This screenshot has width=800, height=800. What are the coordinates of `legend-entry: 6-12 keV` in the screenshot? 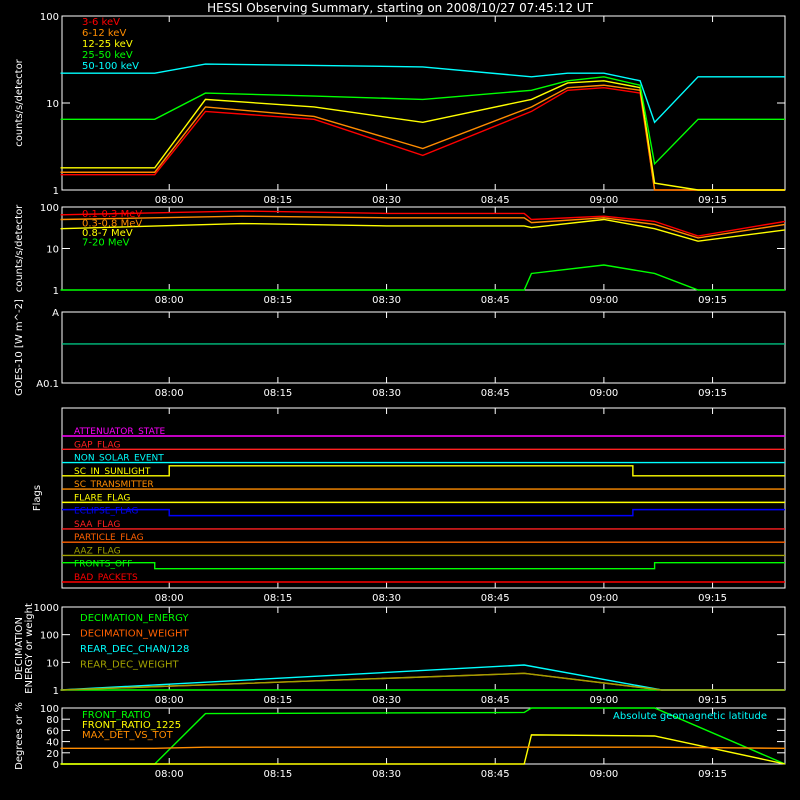 It's located at (104, 33).